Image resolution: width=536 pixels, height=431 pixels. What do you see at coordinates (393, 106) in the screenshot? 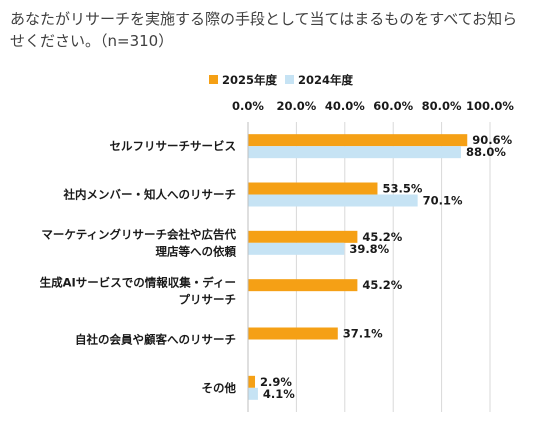
I see `x-tick-label: 60.0%` at bounding box center [393, 106].